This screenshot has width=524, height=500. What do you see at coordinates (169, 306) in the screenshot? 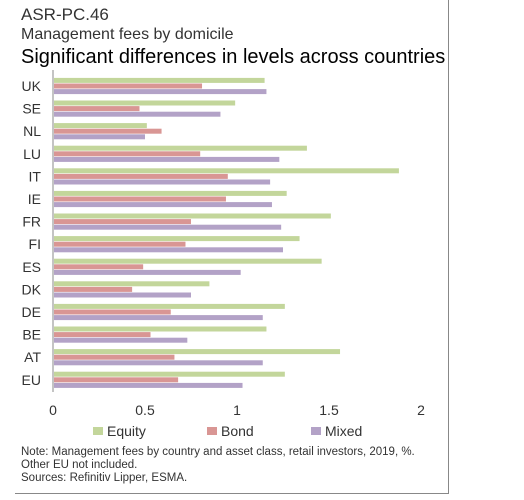
I see `bar-equity-de` at bounding box center [169, 306].